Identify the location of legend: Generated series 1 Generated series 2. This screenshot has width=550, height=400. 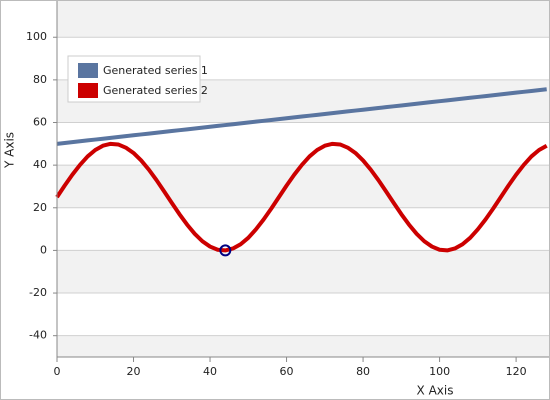
(137, 79).